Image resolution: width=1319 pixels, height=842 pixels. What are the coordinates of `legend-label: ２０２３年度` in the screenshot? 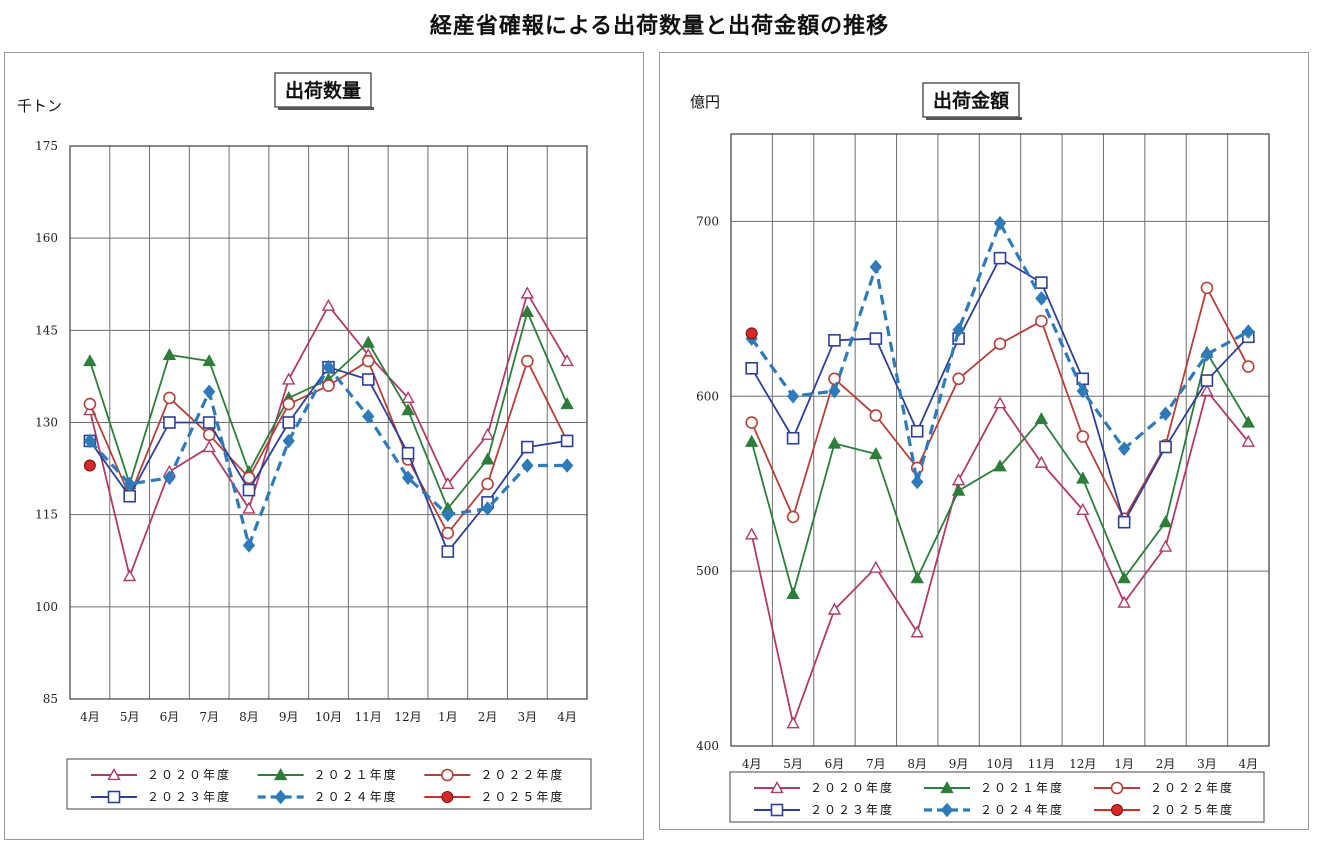 It's located at (852, 809).